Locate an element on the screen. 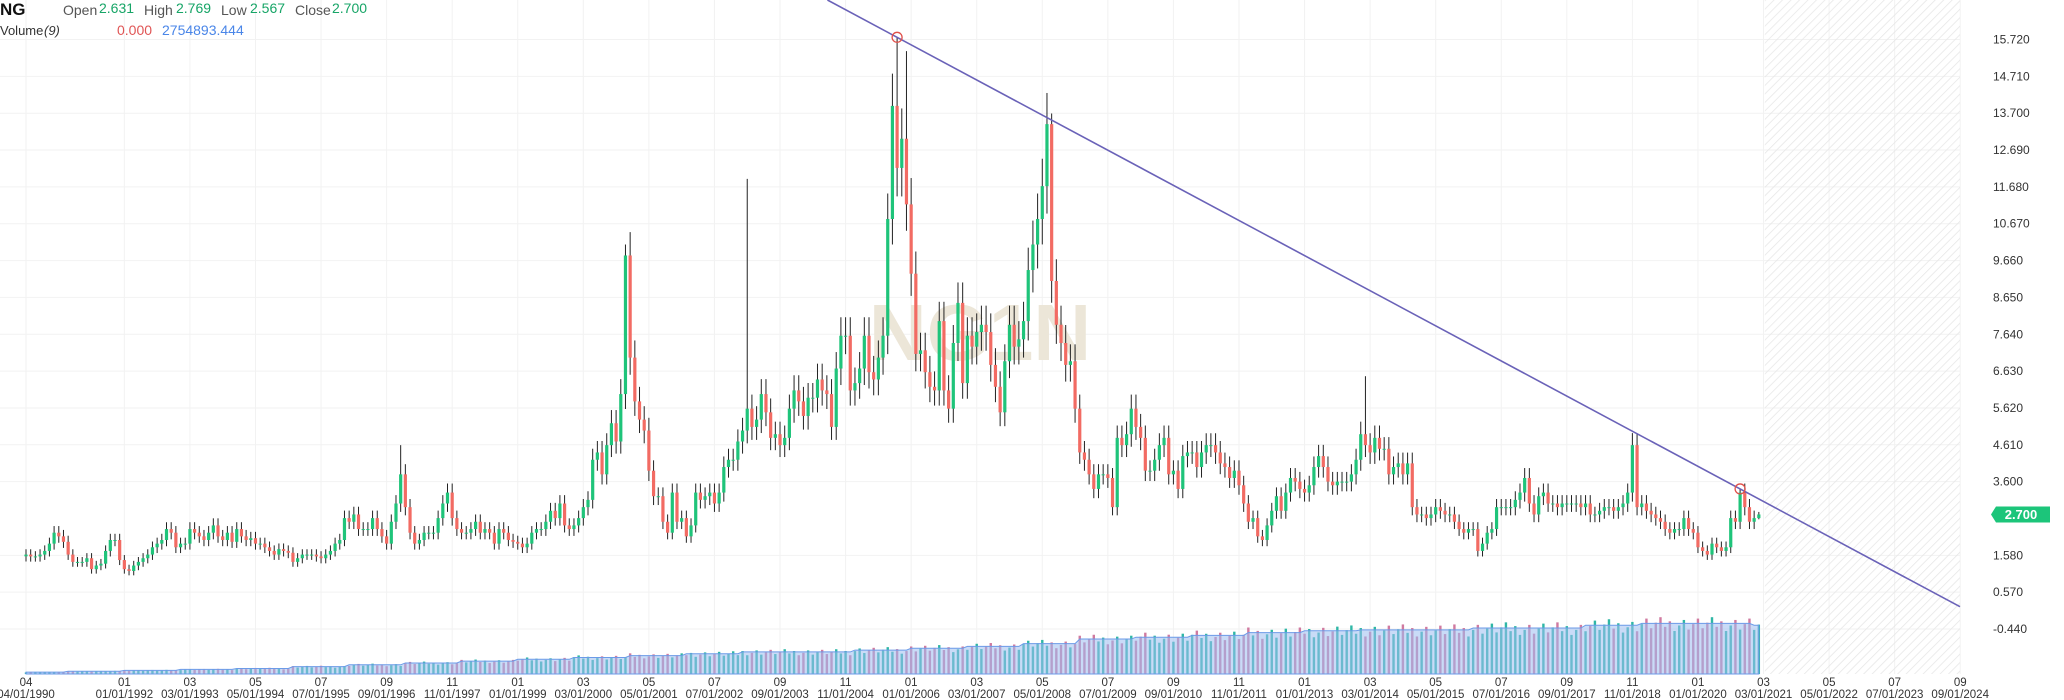  y-tick-label: 13.700 is located at coordinates (2011, 113).